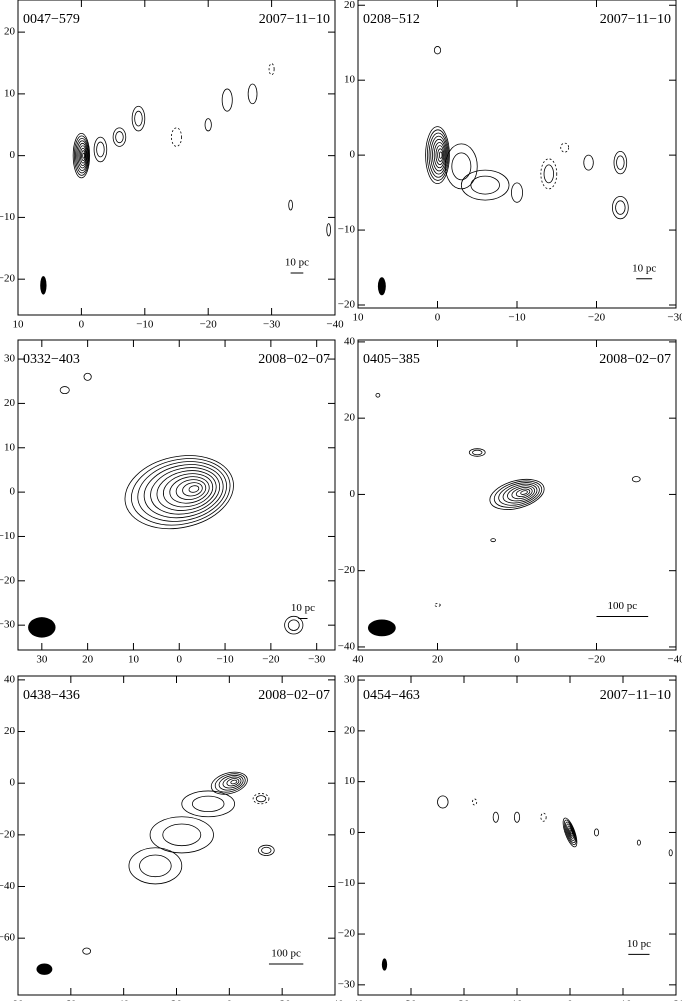 The image size is (682, 1001). I want to click on epoch-date: 2008−02−07, so click(294, 359).